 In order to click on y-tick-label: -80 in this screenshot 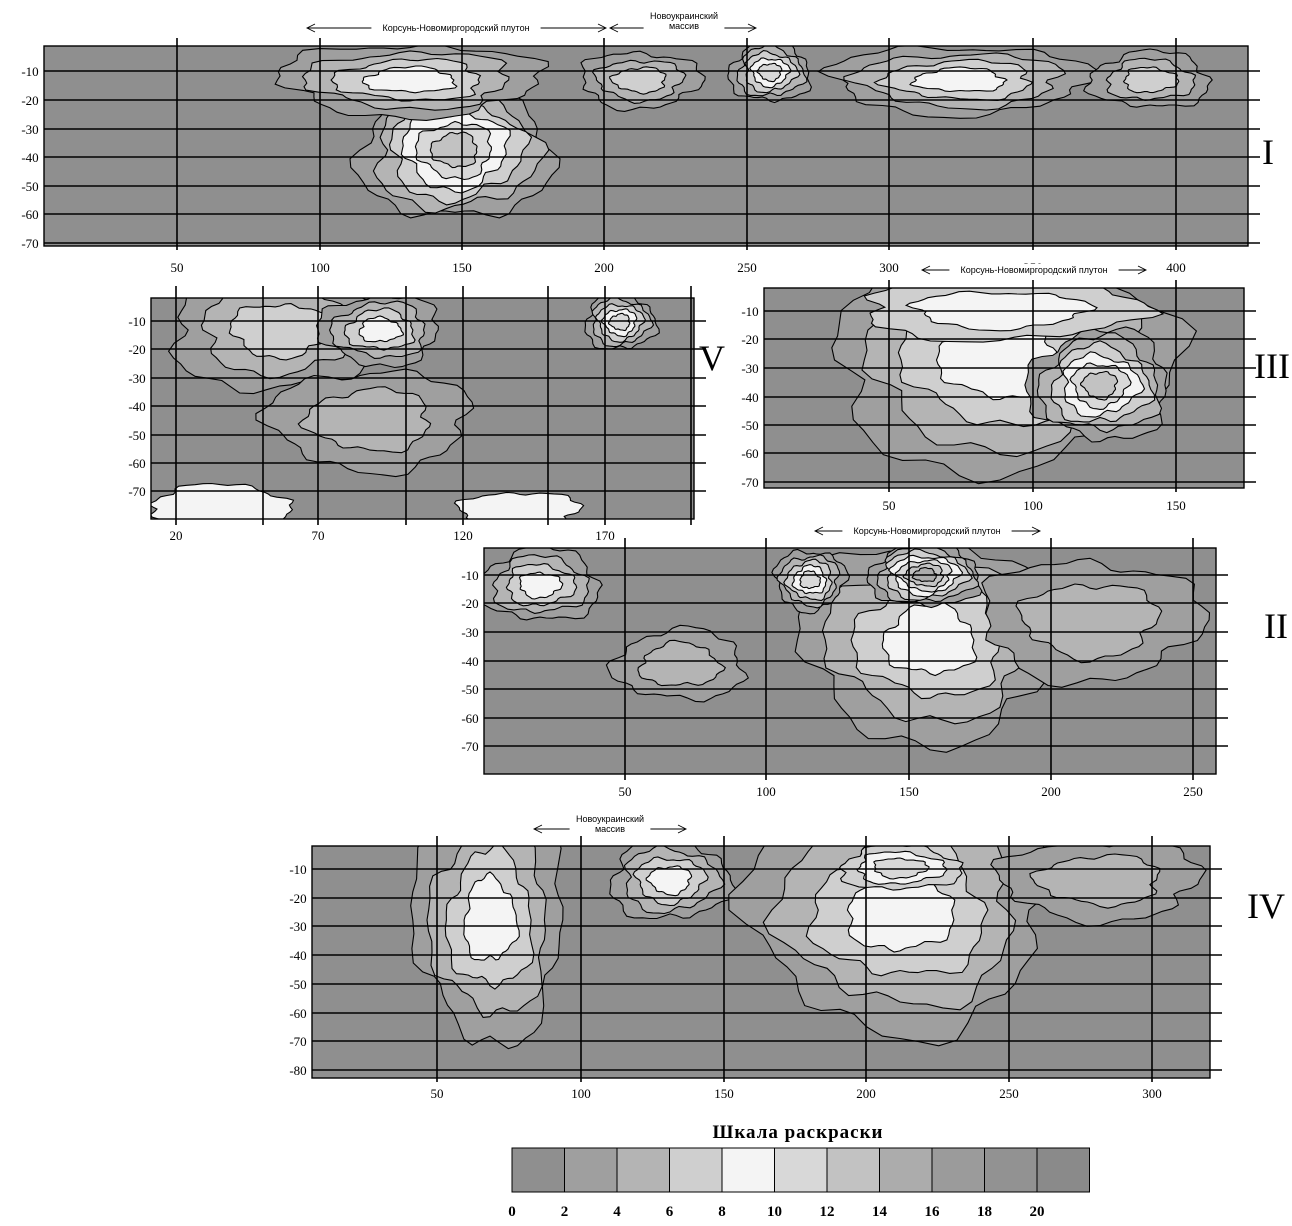, I will do `click(297, 1070)`.